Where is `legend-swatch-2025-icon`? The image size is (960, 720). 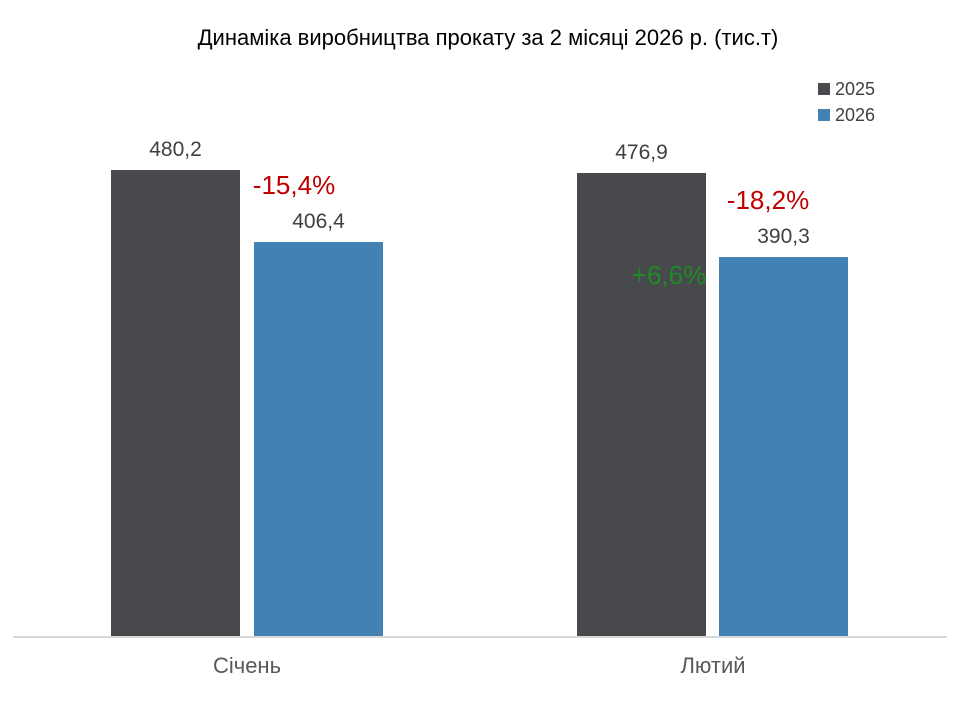 legend-swatch-2025-icon is located at coordinates (823, 89).